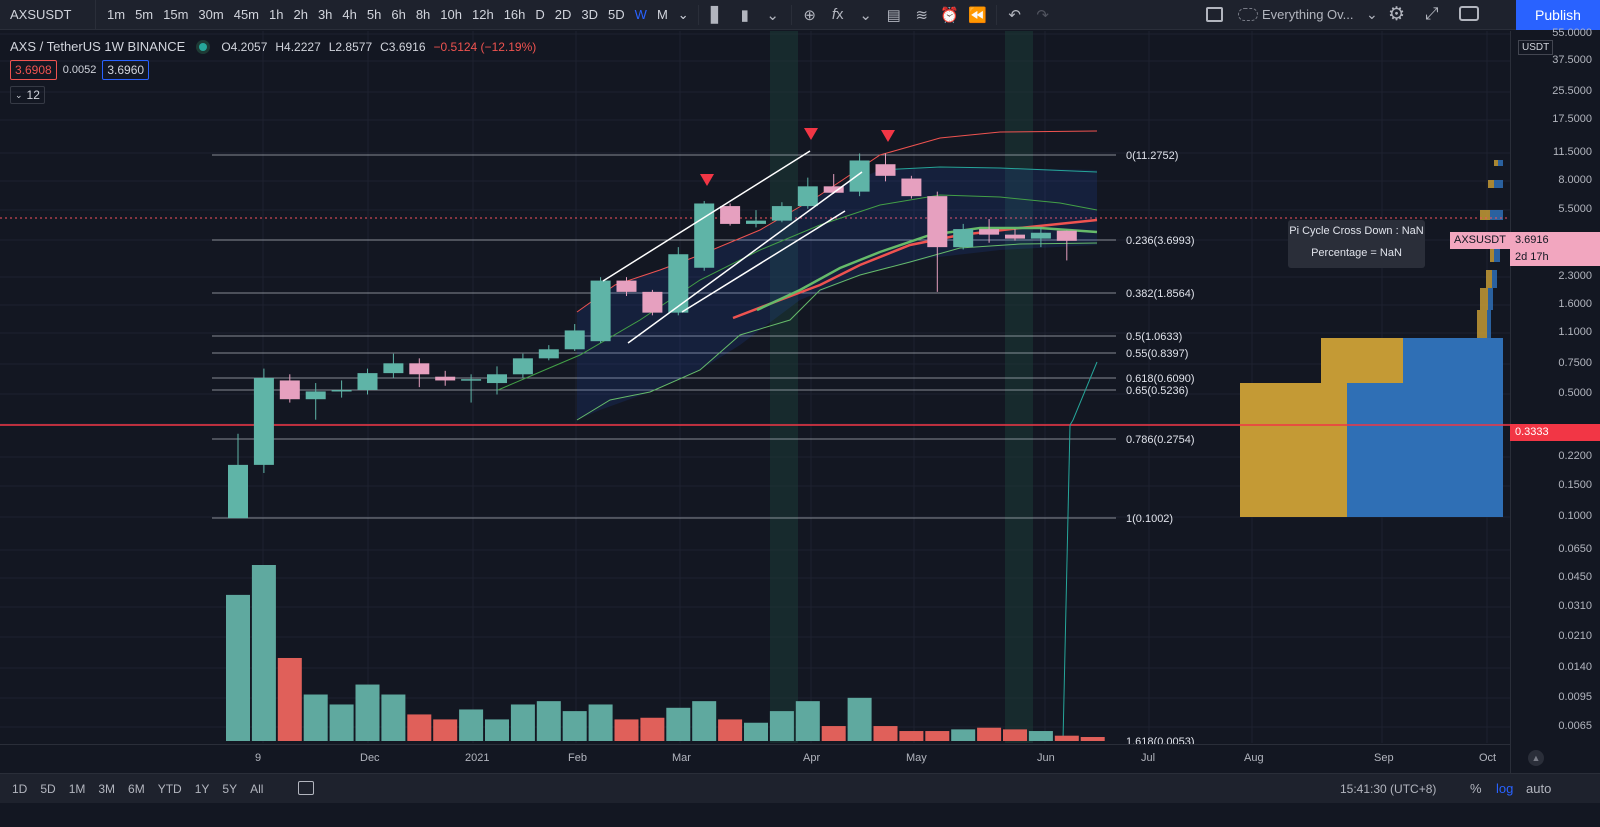 This screenshot has height=827, width=1600. What do you see at coordinates (98, 46) in the screenshot?
I see `legend-title: AXS / TetherUS 1W BINANCE` at bounding box center [98, 46].